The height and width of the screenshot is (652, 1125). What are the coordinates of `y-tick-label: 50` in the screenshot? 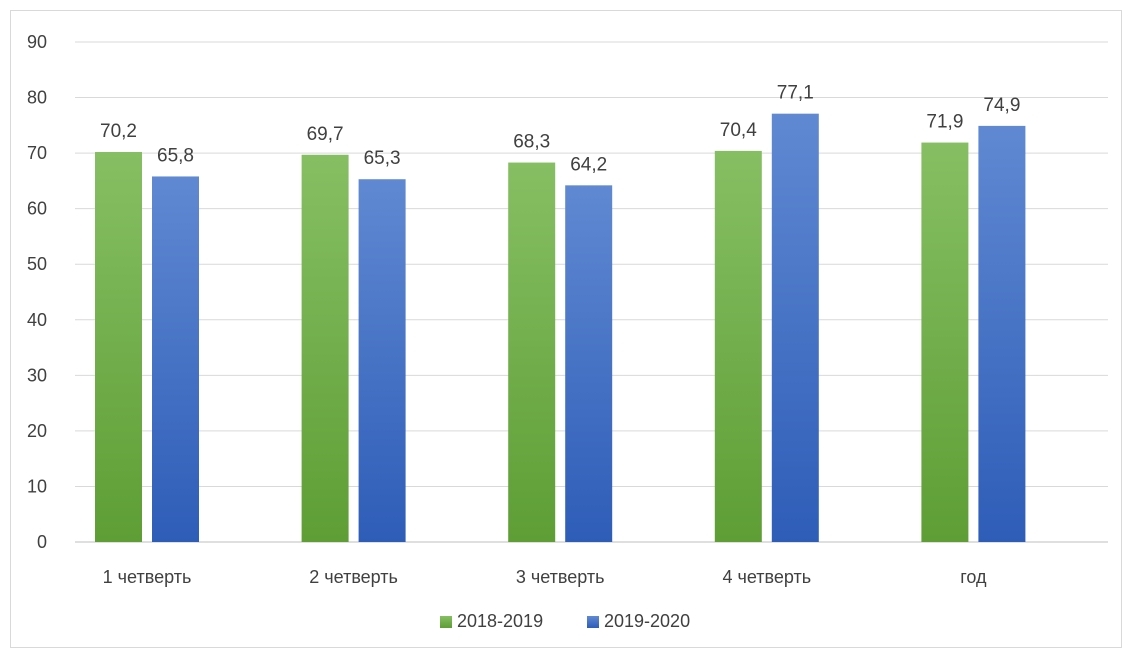 It's located at (37, 264).